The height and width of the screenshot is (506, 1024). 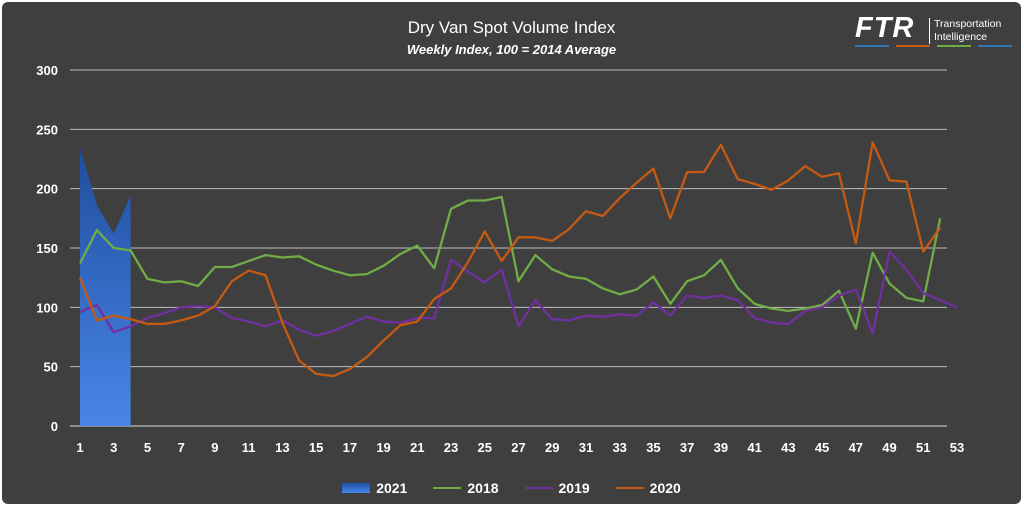 I want to click on x-tick-label: 37, so click(x=687, y=447).